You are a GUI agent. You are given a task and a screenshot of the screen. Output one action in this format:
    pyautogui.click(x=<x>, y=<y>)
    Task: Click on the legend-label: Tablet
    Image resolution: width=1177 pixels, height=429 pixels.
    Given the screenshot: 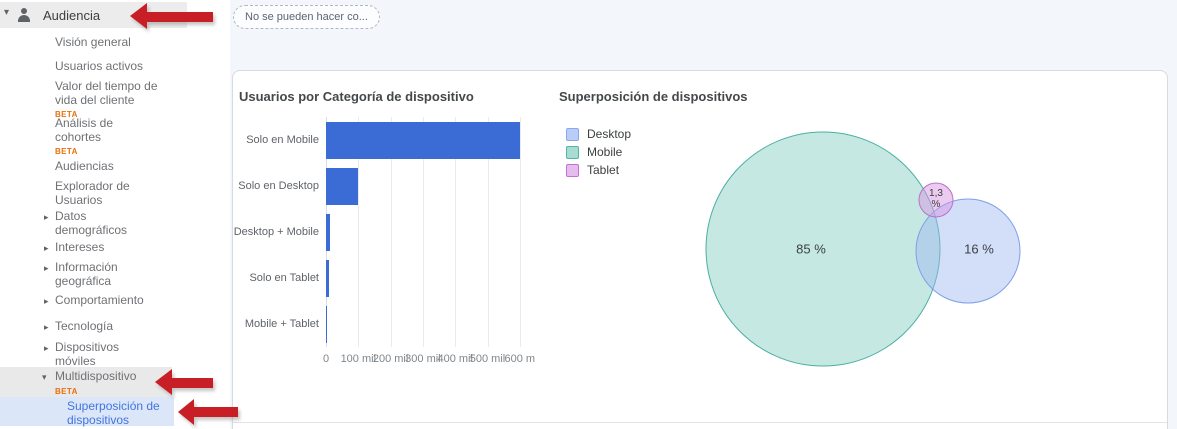 What is the action you would take?
    pyautogui.click(x=603, y=170)
    